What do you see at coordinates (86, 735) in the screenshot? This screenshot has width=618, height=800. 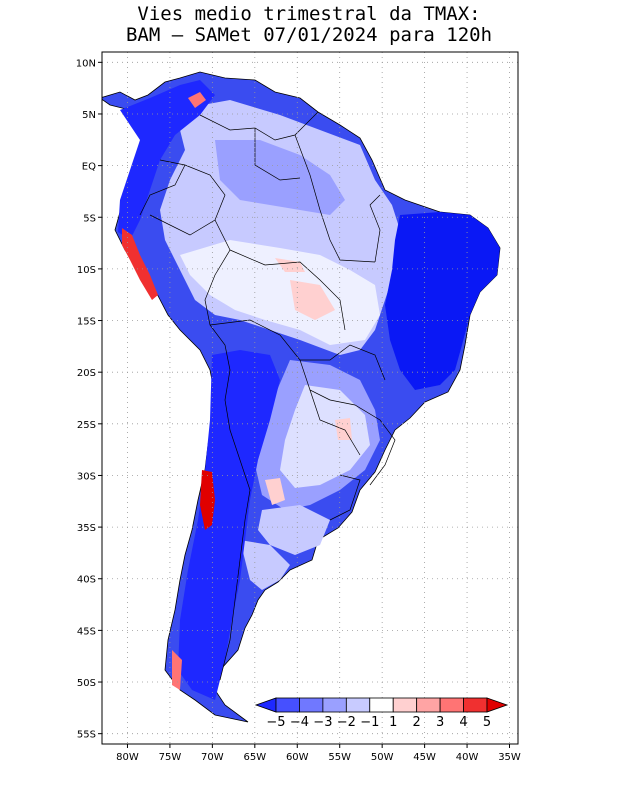 I see `lat-tick-label: 55S` at bounding box center [86, 735].